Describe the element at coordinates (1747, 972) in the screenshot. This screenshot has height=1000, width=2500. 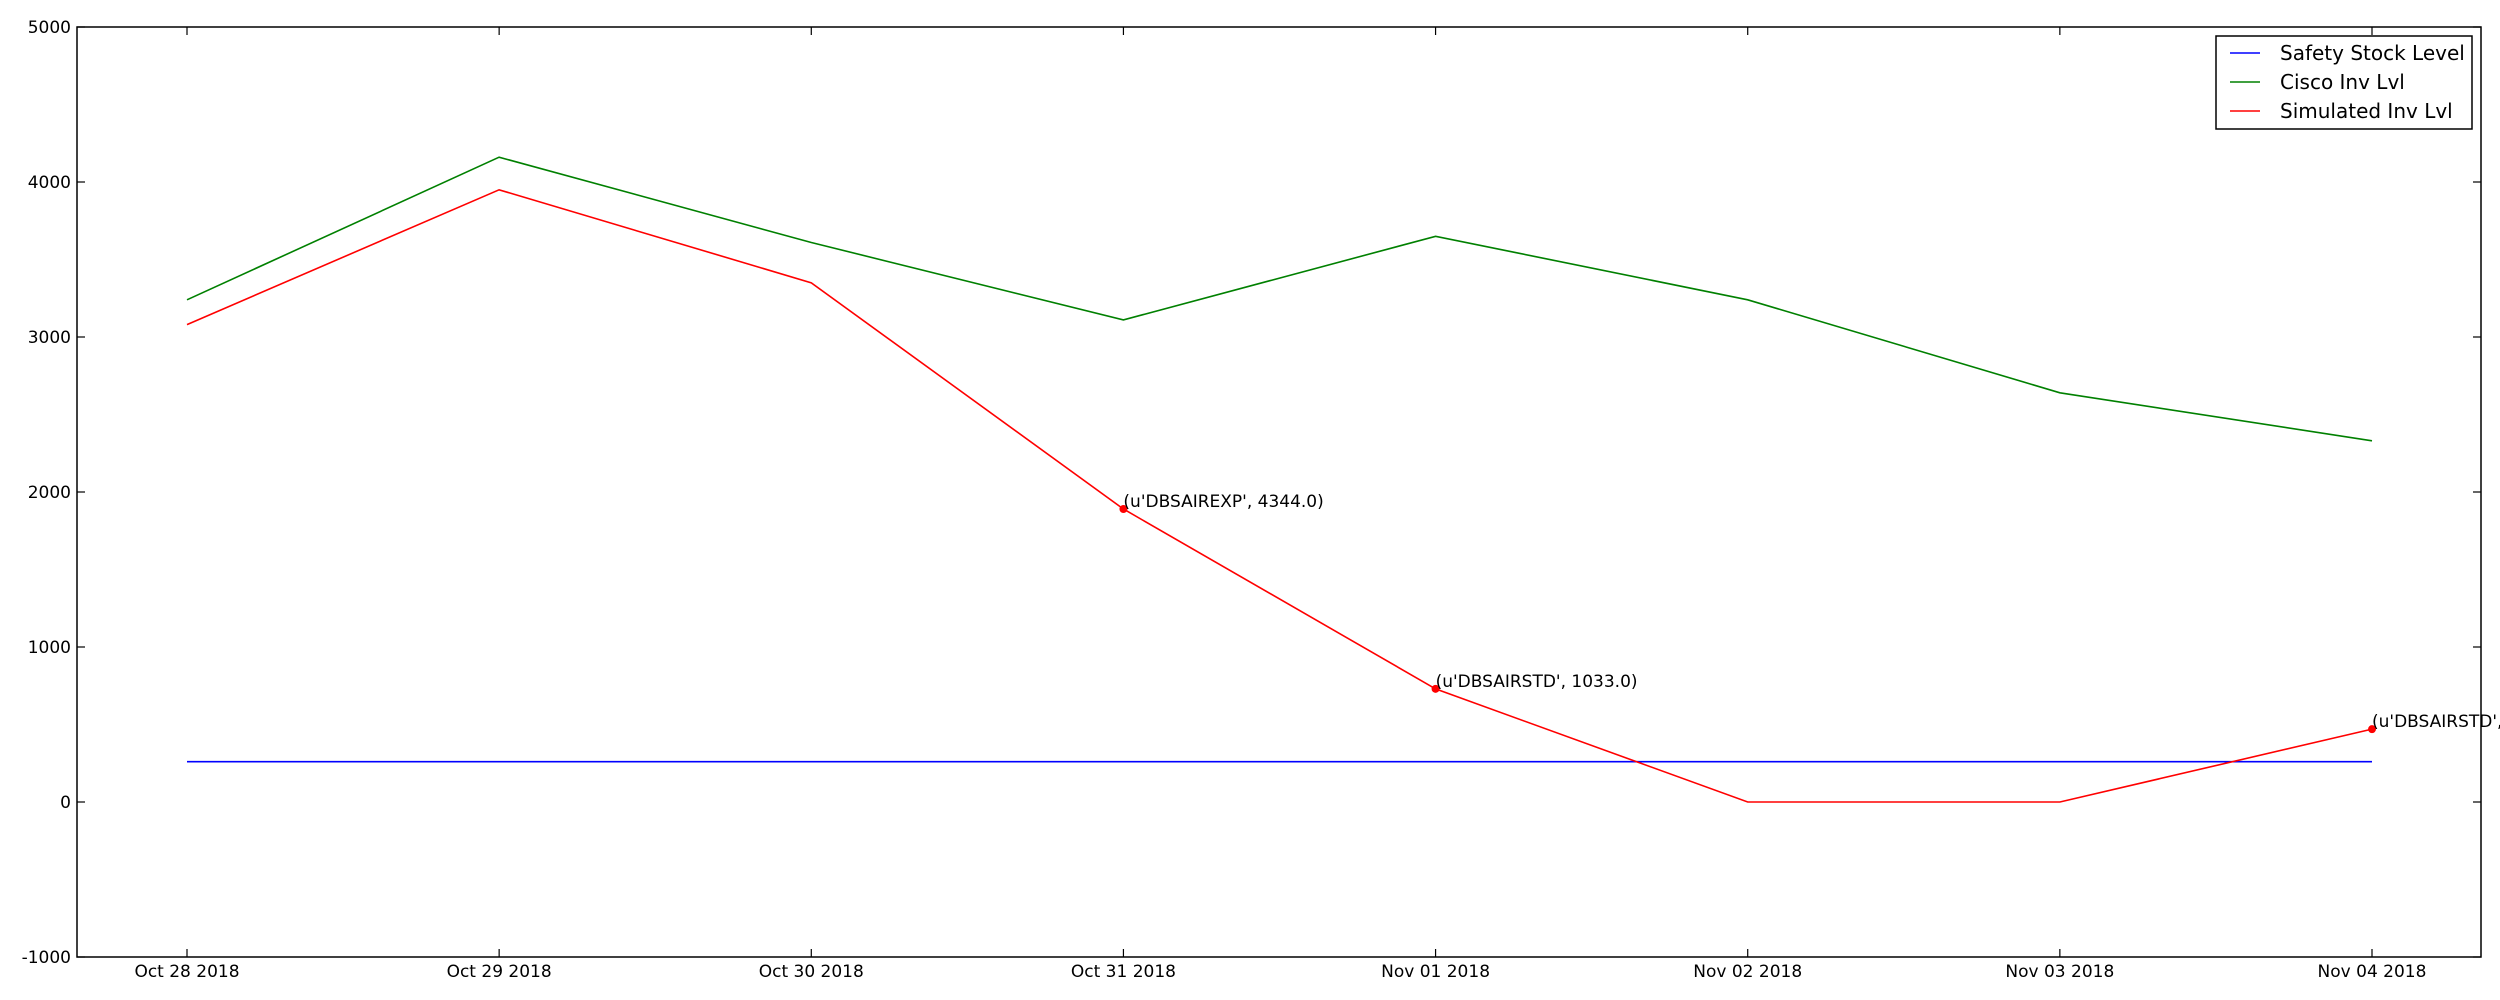
I see `x-tick-label: Nov 02 2018` at that location.